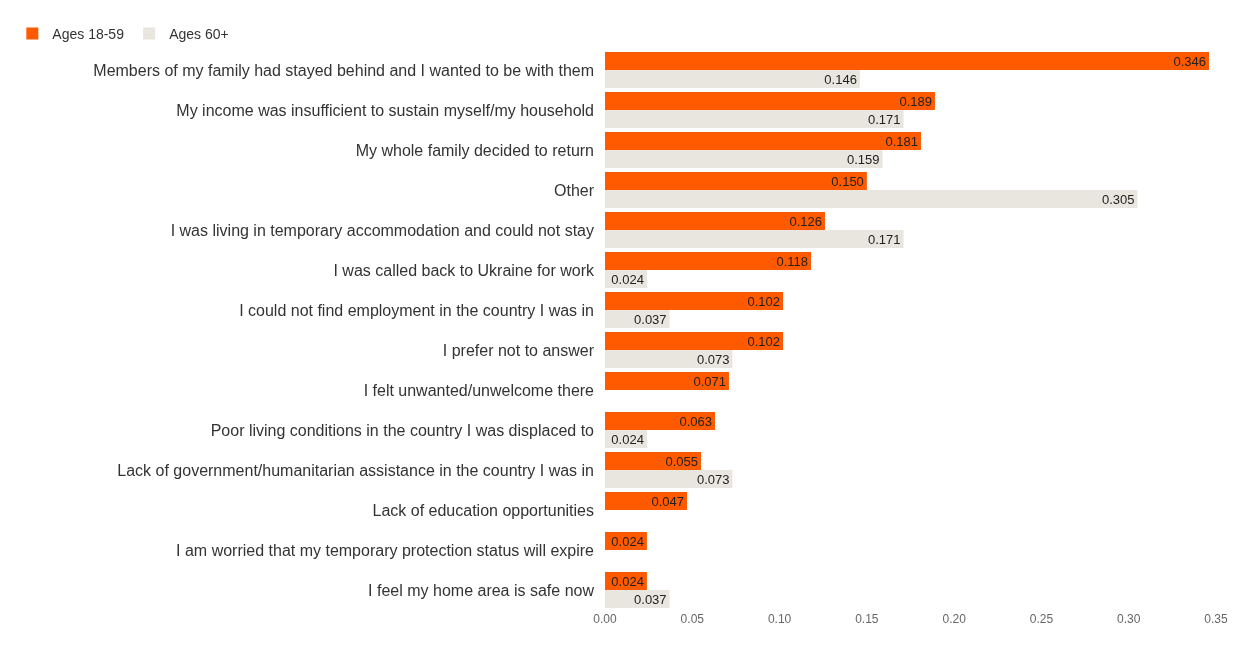 The width and height of the screenshot is (1240, 650). I want to click on data-label: 0.047, so click(668, 501).